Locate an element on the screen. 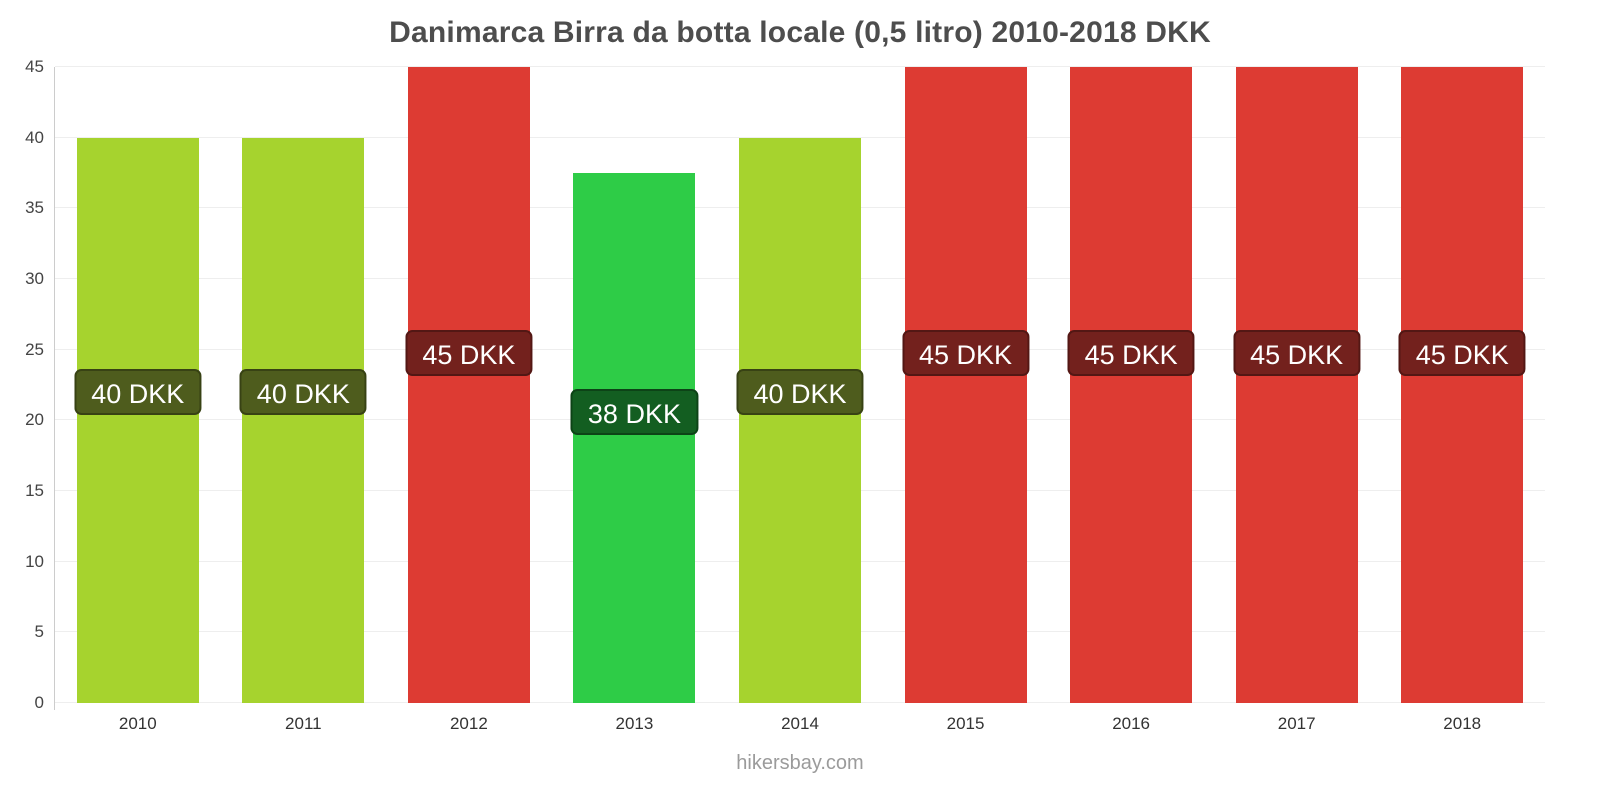 The height and width of the screenshot is (800, 1600). x-tick-label-2018: 2018 is located at coordinates (1462, 723).